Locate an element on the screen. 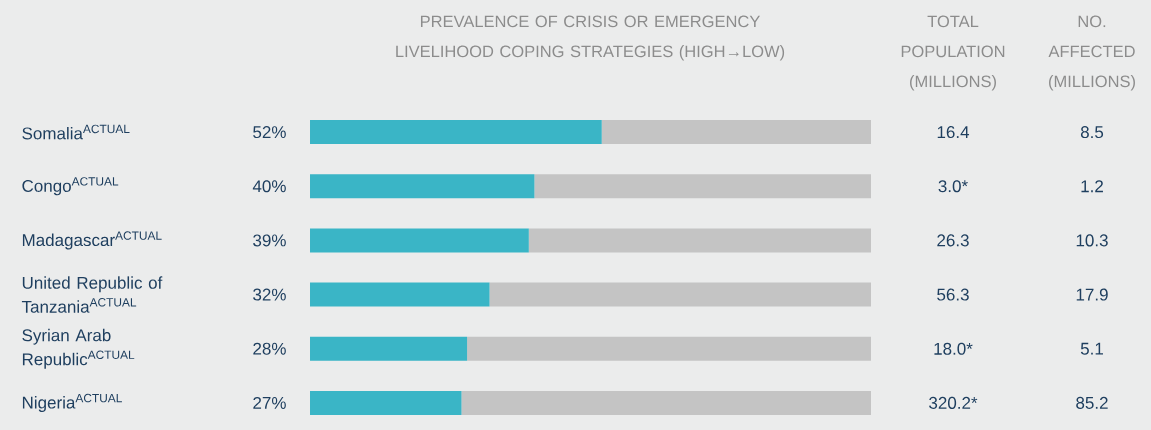 Image resolution: width=1151 pixels, height=430 pixels. text: 85.2 is located at coordinates (1092, 402).